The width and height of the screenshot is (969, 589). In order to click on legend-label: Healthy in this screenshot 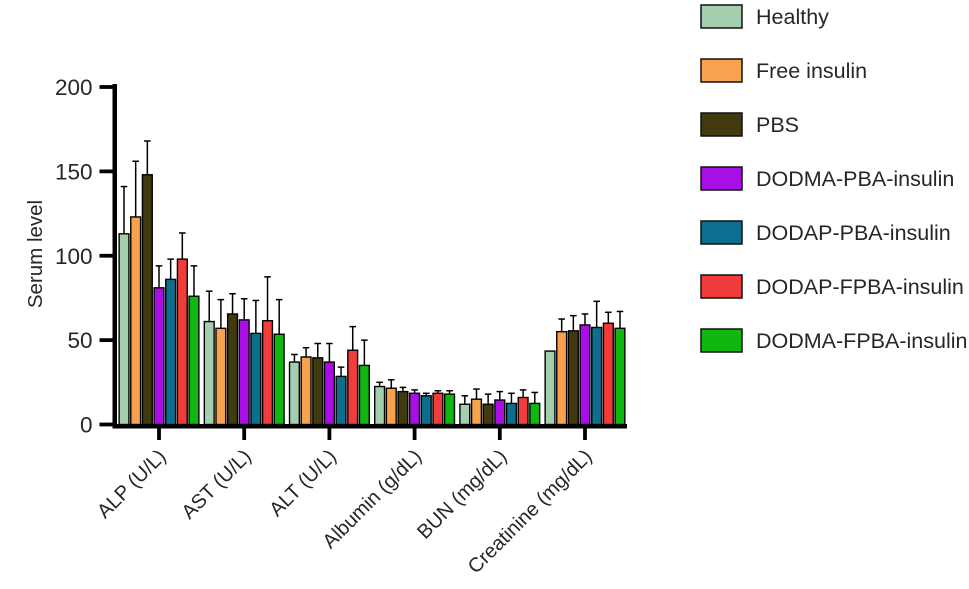, I will do `click(792, 17)`.